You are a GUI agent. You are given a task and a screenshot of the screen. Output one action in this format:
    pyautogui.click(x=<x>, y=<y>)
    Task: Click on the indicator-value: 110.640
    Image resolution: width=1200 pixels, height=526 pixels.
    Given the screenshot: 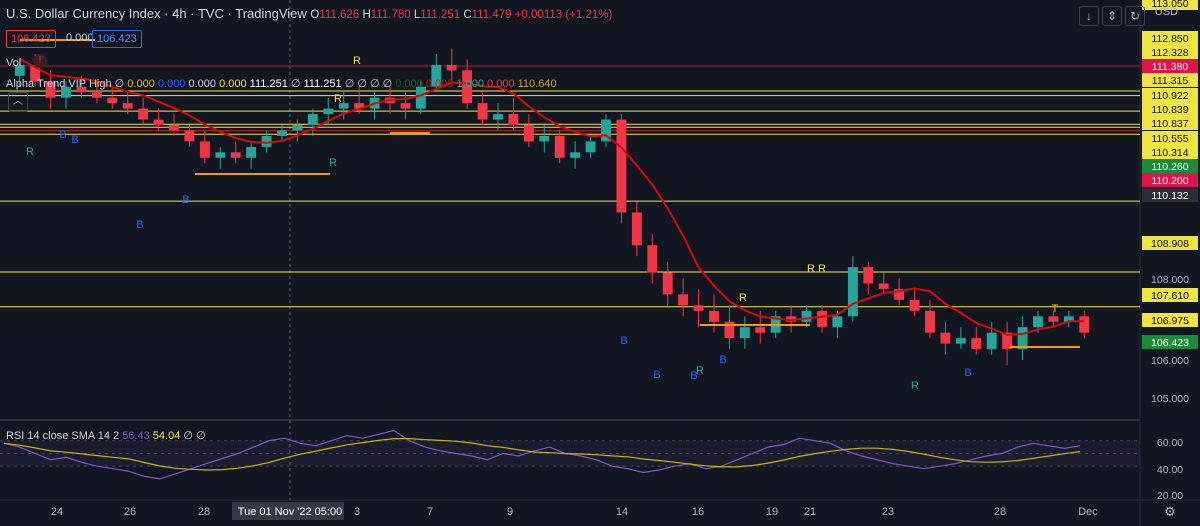 What is the action you would take?
    pyautogui.click(x=535, y=84)
    